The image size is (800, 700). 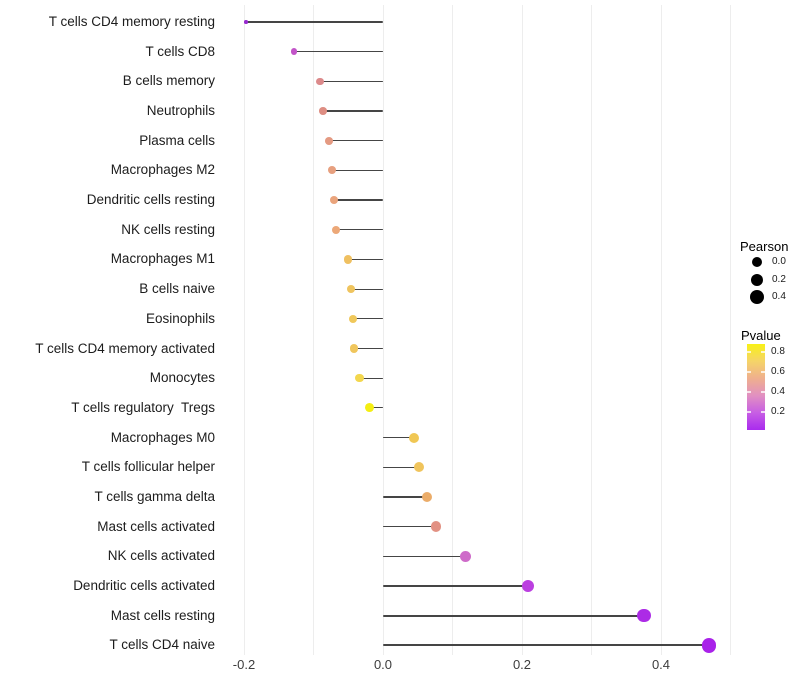 What do you see at coordinates (522, 664) in the screenshot?
I see `x-axis-tick-label: 0.2` at bounding box center [522, 664].